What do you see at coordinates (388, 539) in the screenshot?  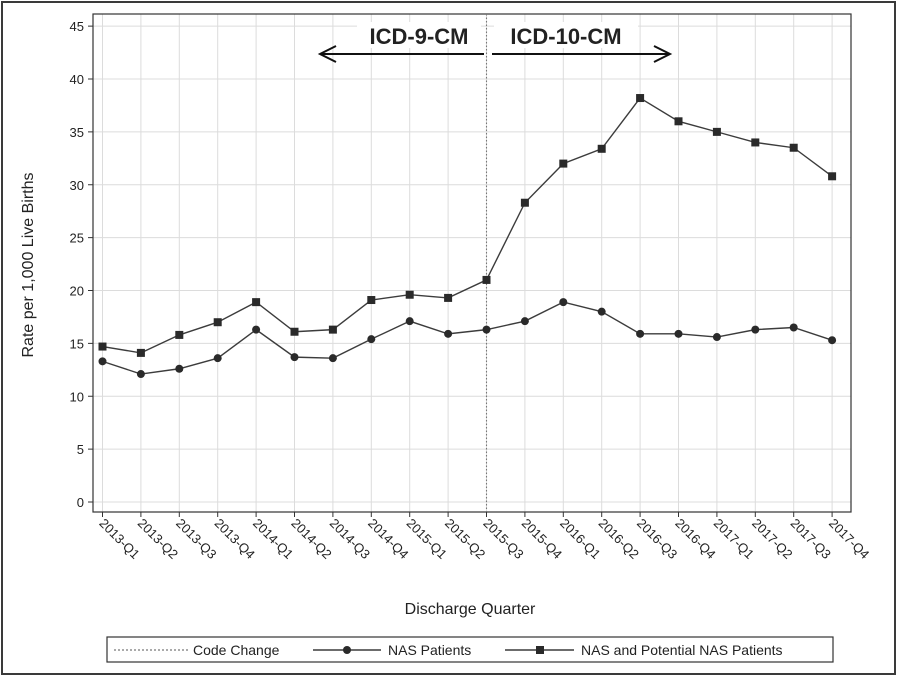 I see `x-tick-label: 2014-Q4` at bounding box center [388, 539].